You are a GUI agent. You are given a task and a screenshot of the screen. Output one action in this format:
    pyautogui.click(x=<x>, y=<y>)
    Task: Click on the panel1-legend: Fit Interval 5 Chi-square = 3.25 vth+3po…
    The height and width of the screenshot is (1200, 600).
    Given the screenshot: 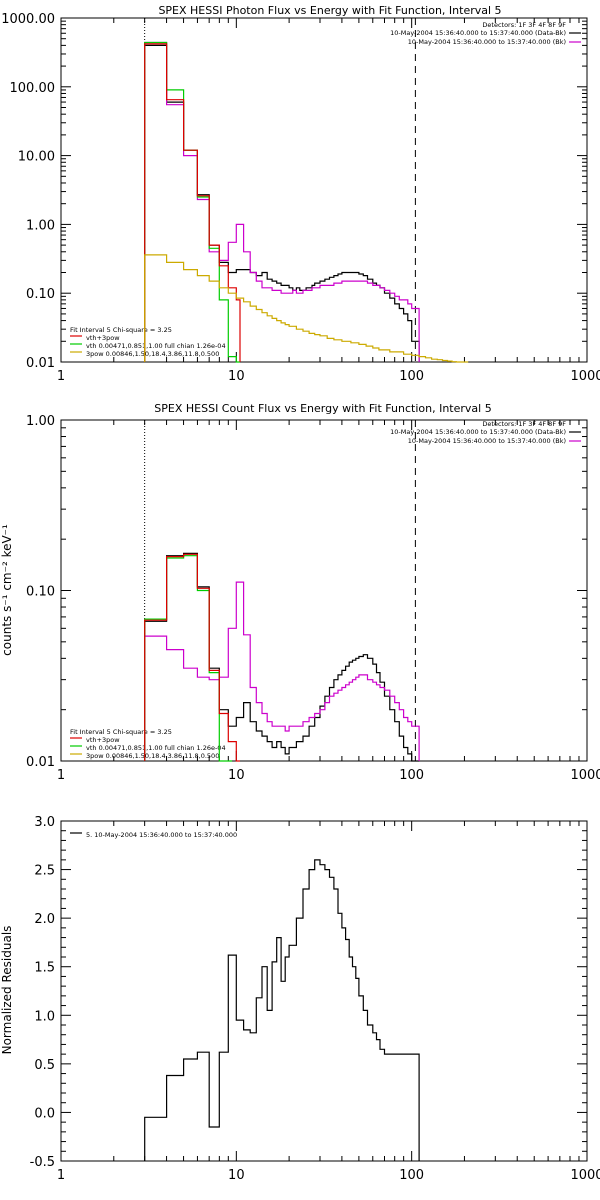 What is the action you would take?
    pyautogui.click(x=148, y=342)
    